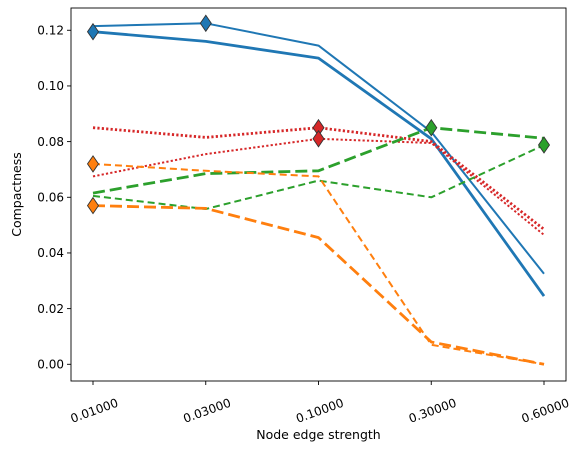 The height and width of the screenshot is (451, 582). Describe the element at coordinates (50, 142) in the screenshot. I see `y-tick-label: 0.08` at that location.